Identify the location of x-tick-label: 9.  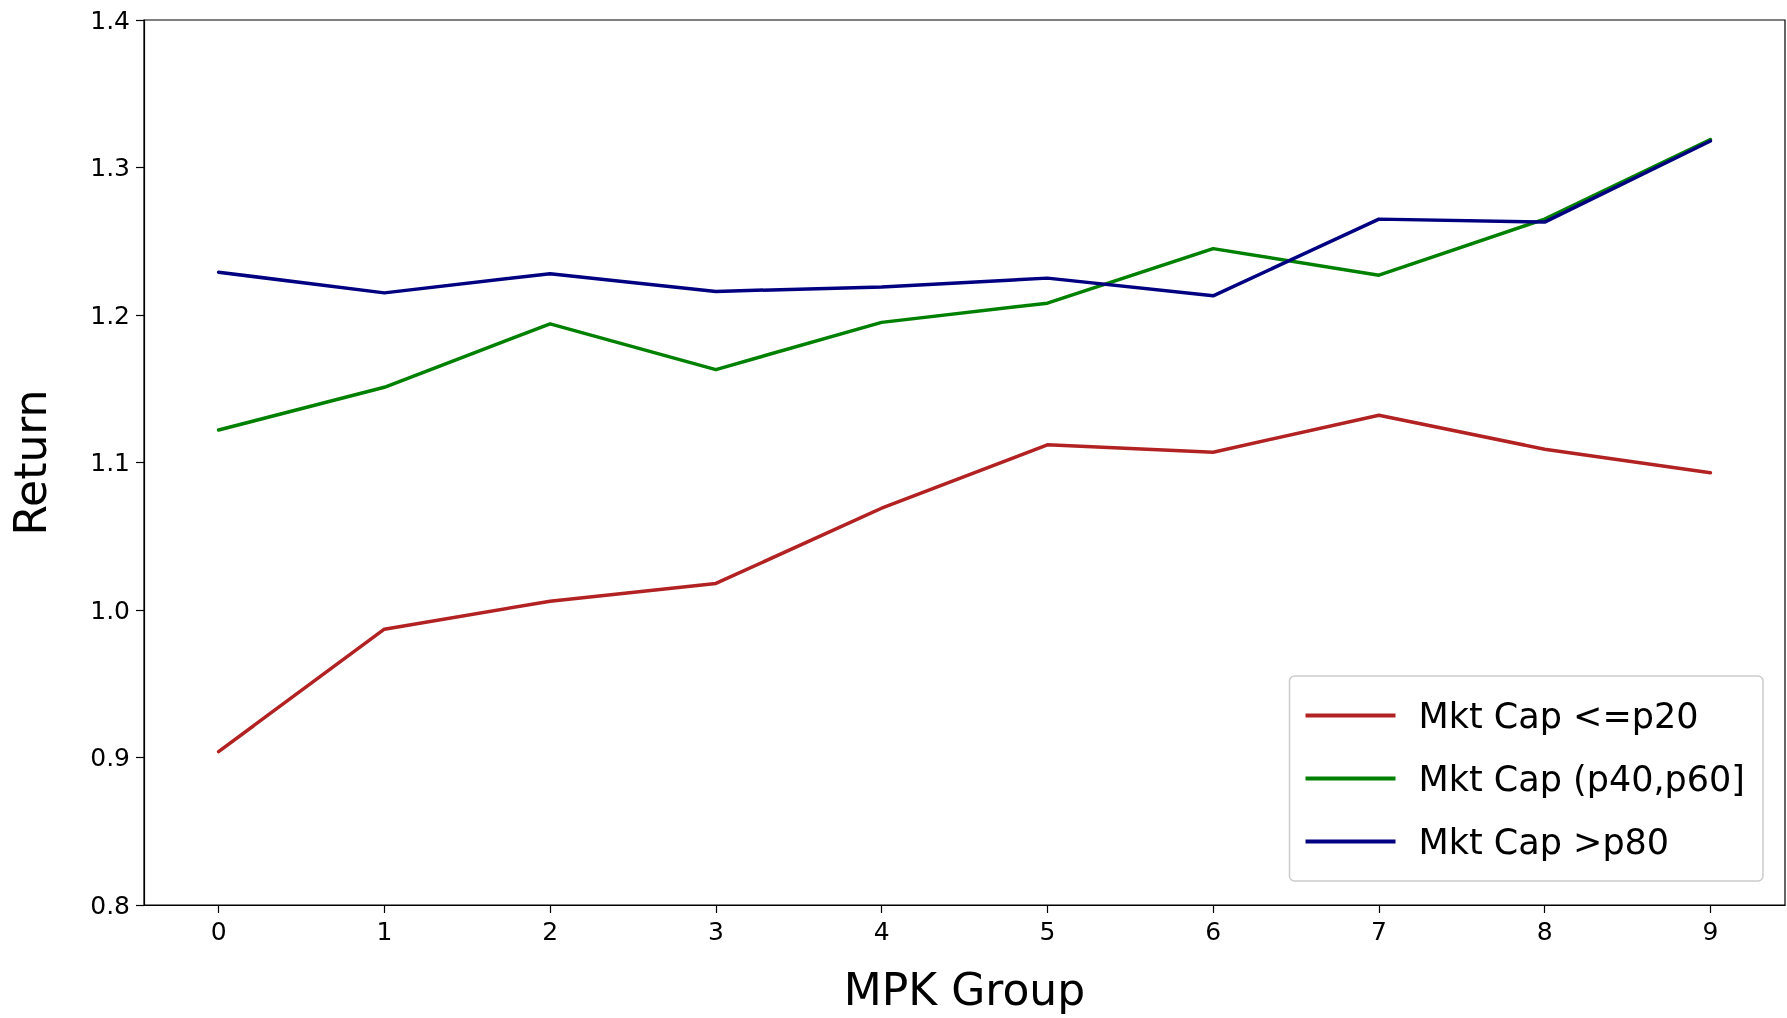
(1710, 931).